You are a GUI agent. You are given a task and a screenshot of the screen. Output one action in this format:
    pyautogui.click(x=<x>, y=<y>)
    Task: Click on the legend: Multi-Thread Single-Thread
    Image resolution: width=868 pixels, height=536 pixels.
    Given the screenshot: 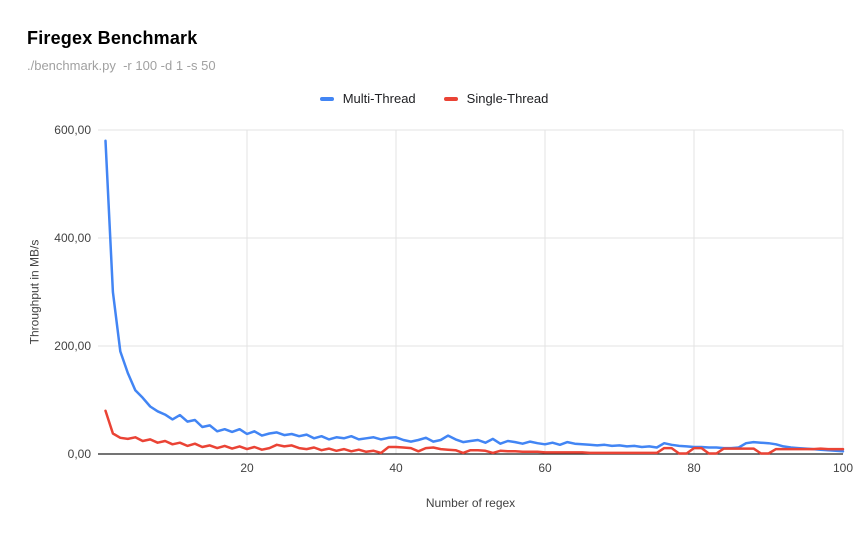 What is the action you would take?
    pyautogui.click(x=434, y=98)
    